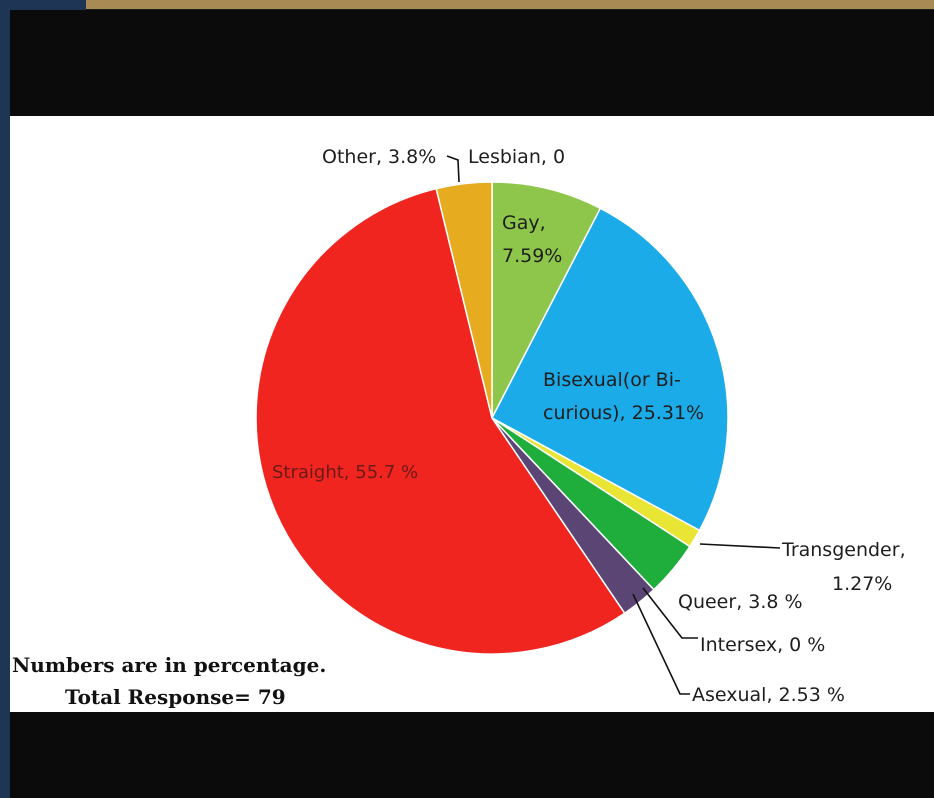  I want to click on note-total-response: Total Response= 79, so click(175, 697).